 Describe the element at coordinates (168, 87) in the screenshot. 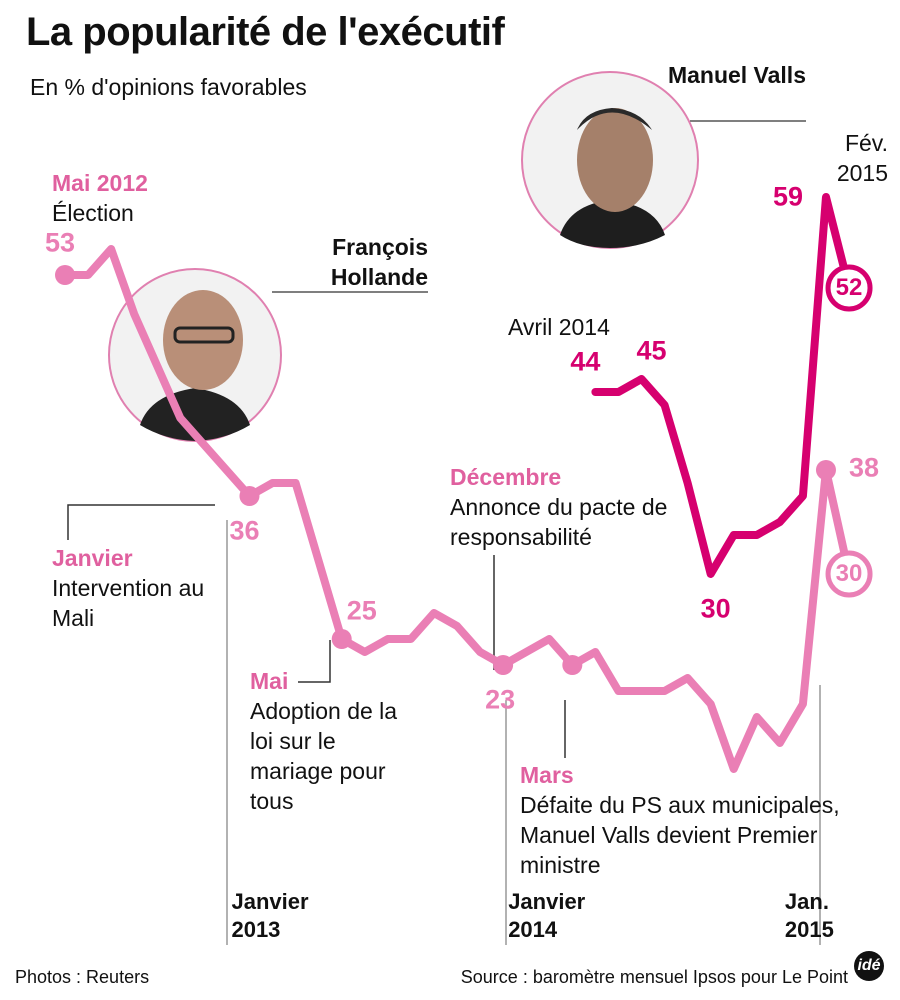

I see `chart-subtitle: En % d'opinions favorables` at that location.